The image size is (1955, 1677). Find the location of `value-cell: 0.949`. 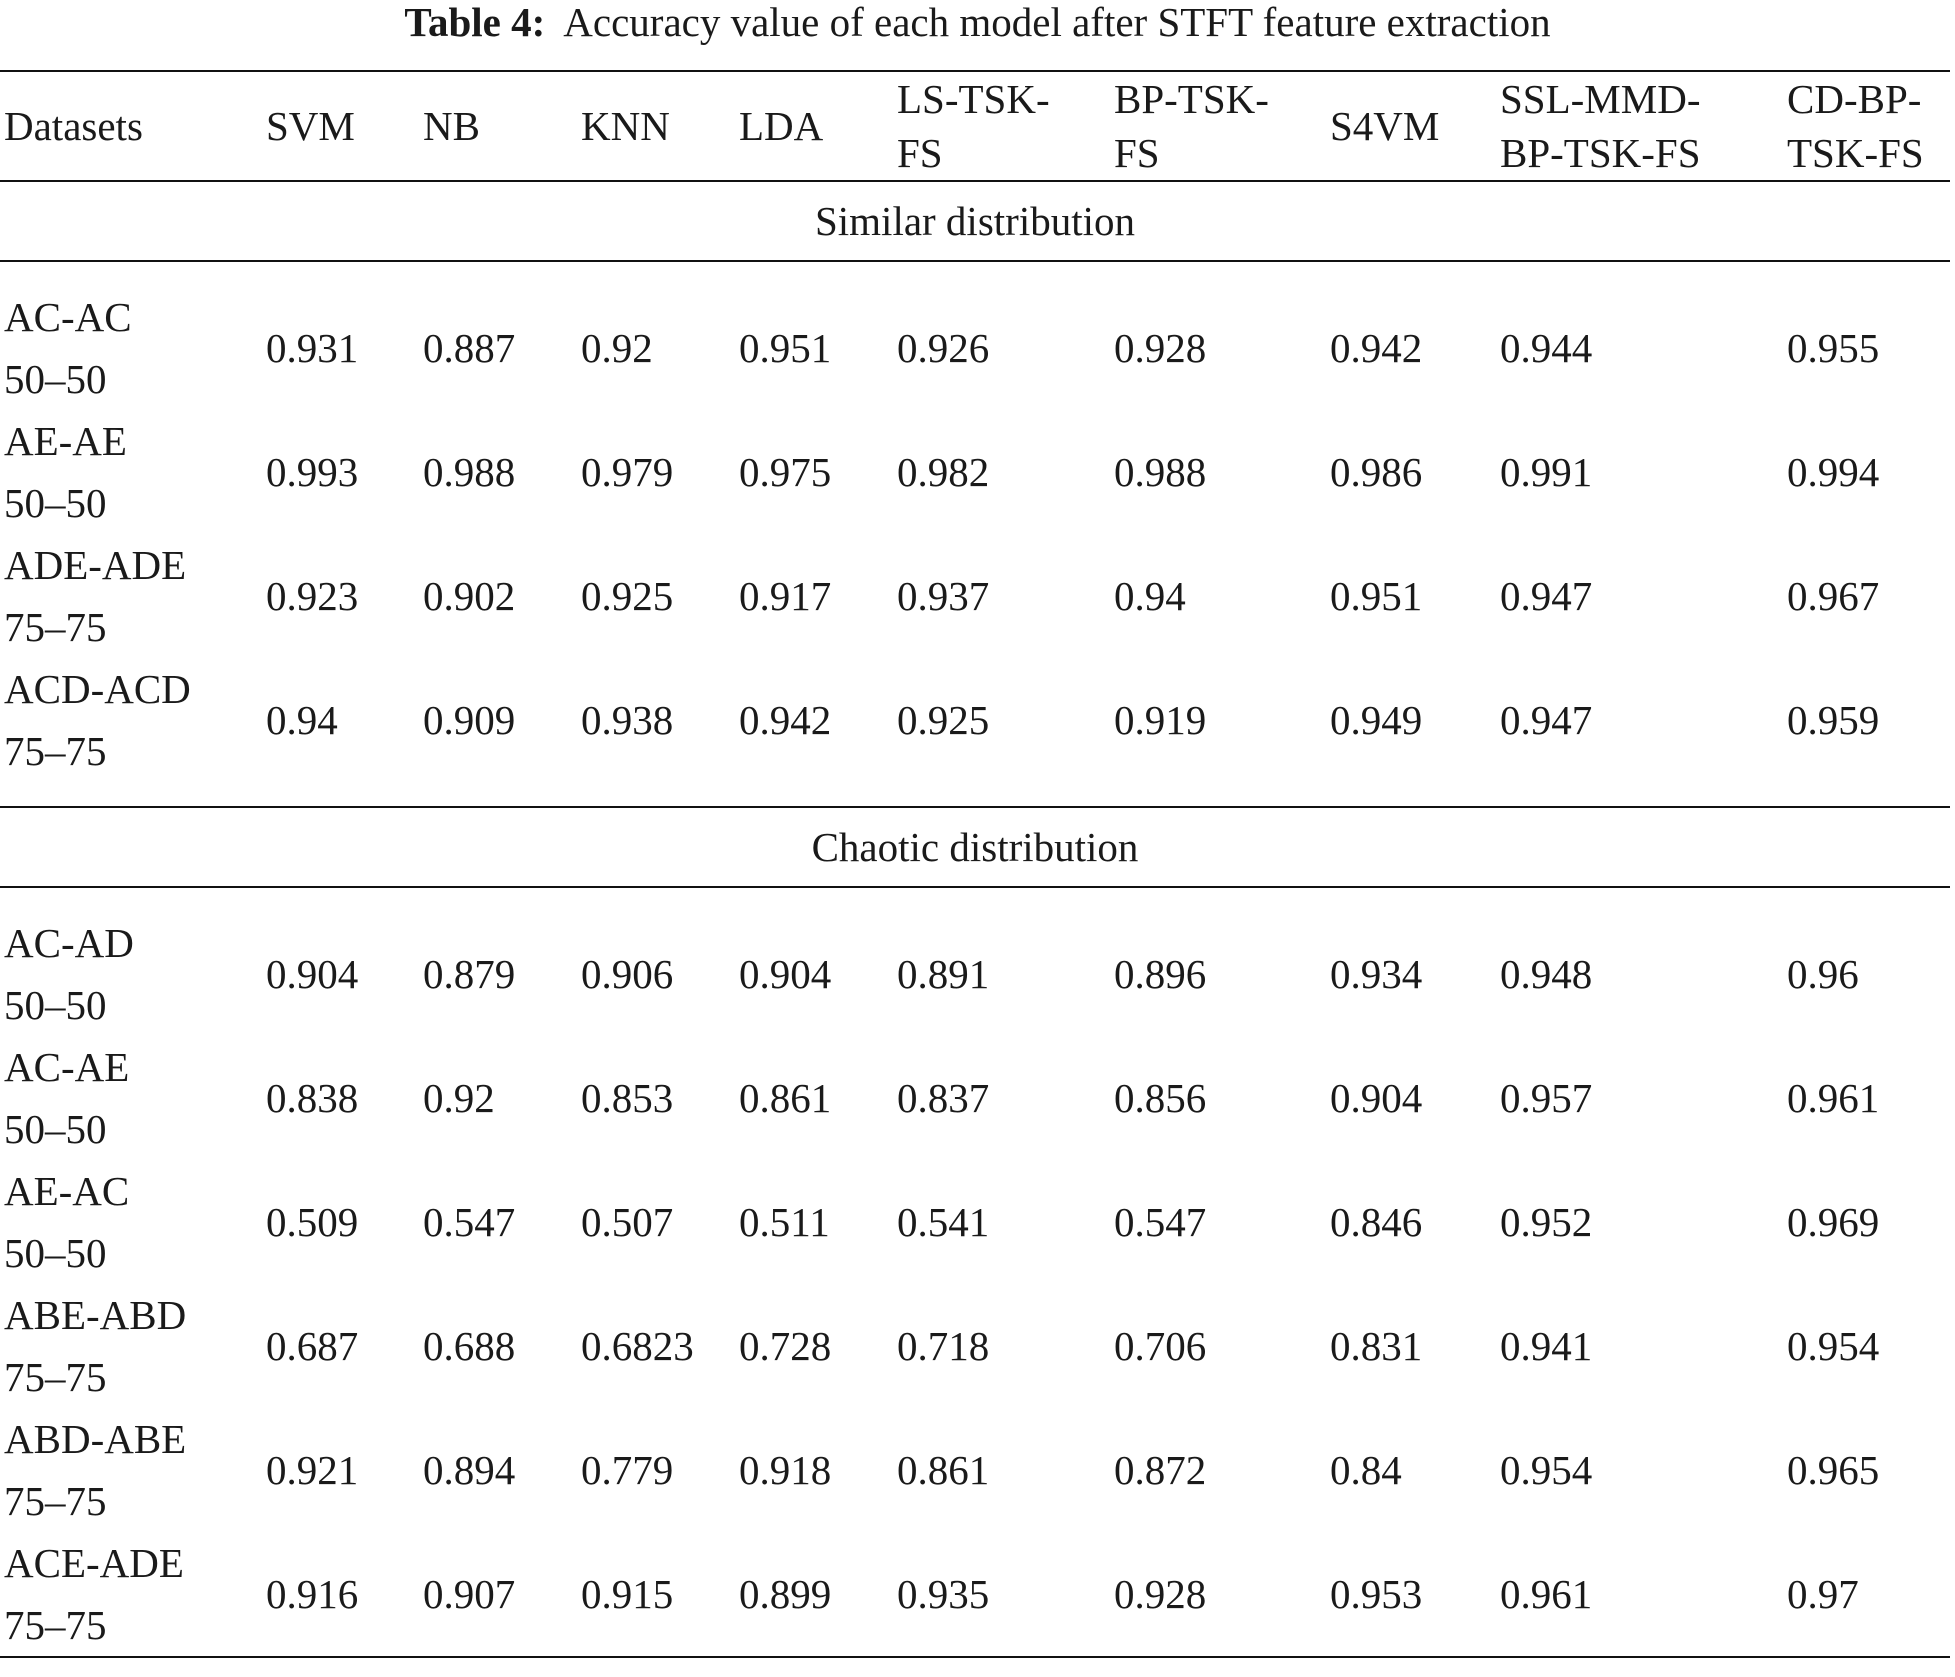

value-cell: 0.949 is located at coordinates (1376, 720).